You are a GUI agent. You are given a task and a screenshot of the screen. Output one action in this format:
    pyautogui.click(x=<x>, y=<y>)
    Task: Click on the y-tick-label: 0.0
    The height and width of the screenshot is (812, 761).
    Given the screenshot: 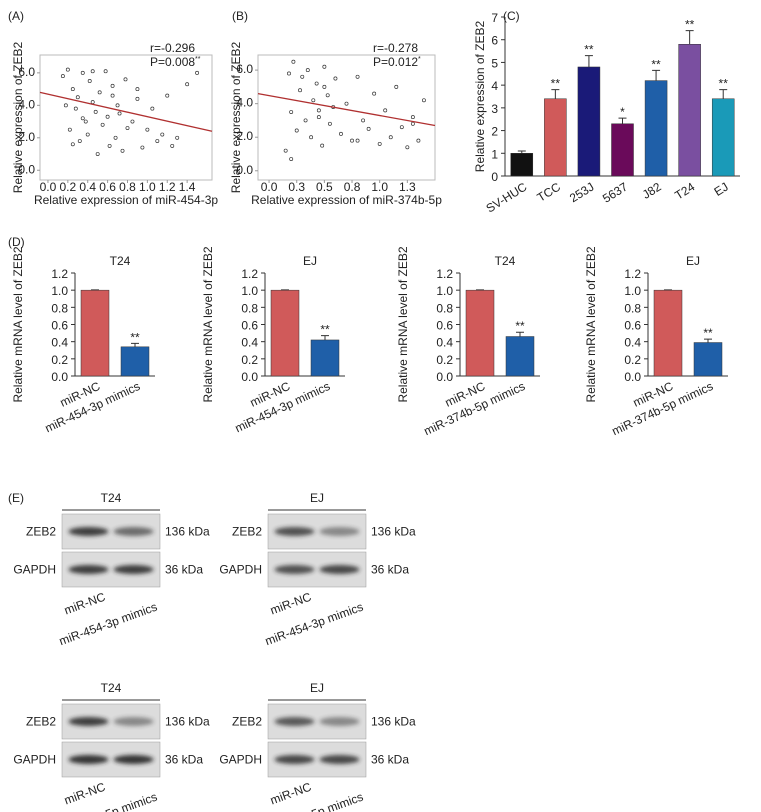 What is the action you would take?
    pyautogui.click(x=632, y=377)
    